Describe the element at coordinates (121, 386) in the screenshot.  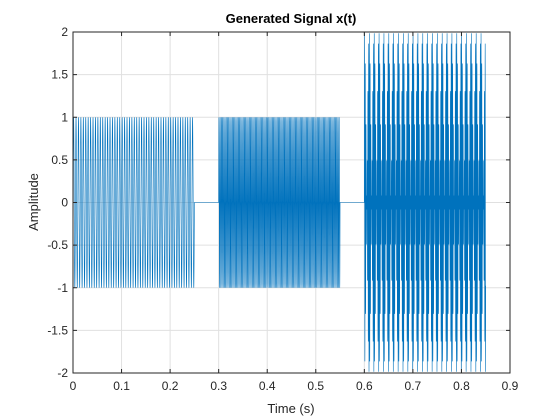
I see `x-tick-label: 0.1` at that location.